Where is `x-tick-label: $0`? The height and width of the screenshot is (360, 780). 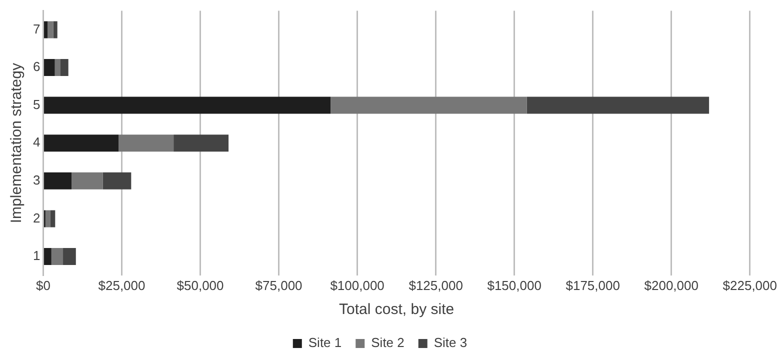 x-tick-label: $0 is located at coordinates (43, 285).